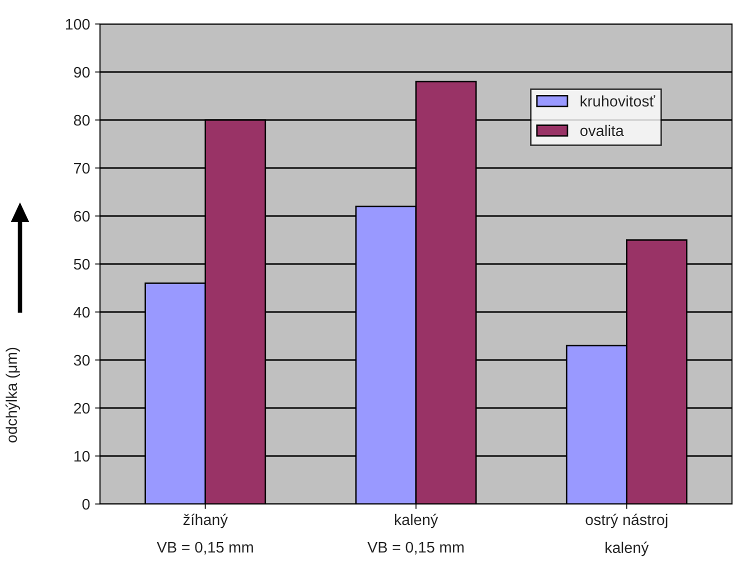 Image resolution: width=733 pixels, height=576 pixels. What do you see at coordinates (82, 312) in the screenshot?
I see `y-tick-label: 40` at bounding box center [82, 312].